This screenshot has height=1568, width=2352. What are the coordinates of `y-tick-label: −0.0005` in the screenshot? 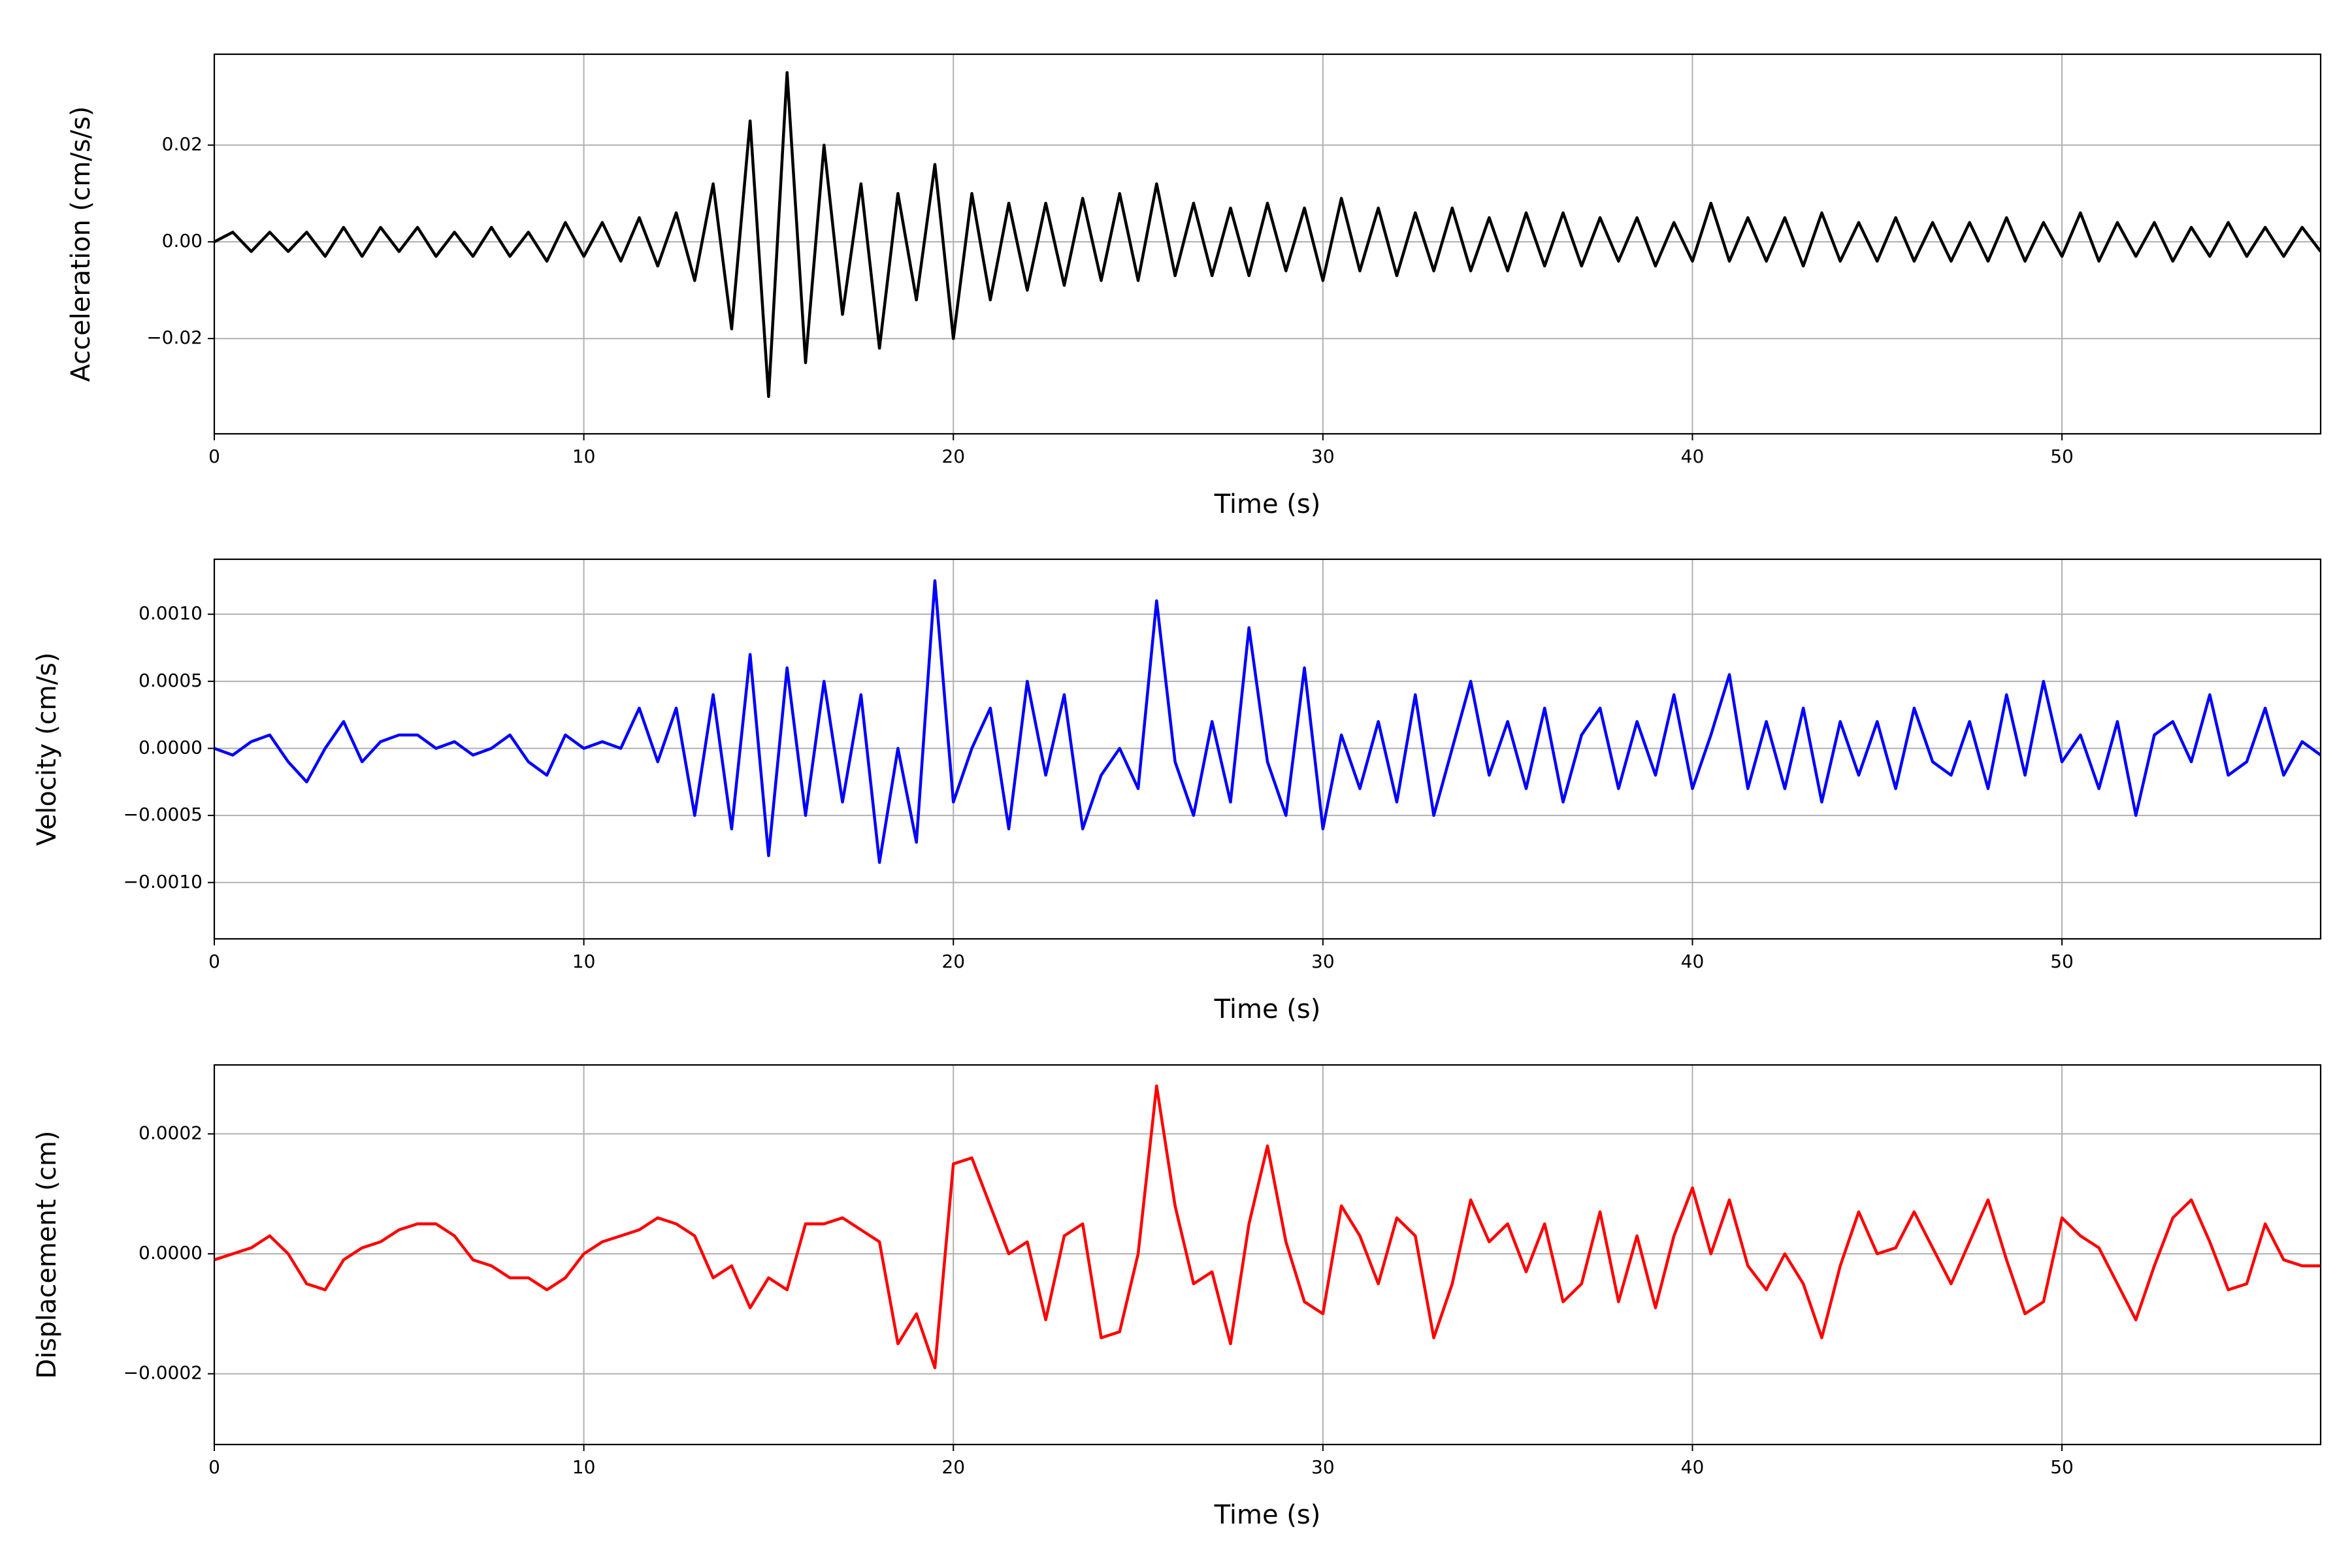 It's located at (163, 814).